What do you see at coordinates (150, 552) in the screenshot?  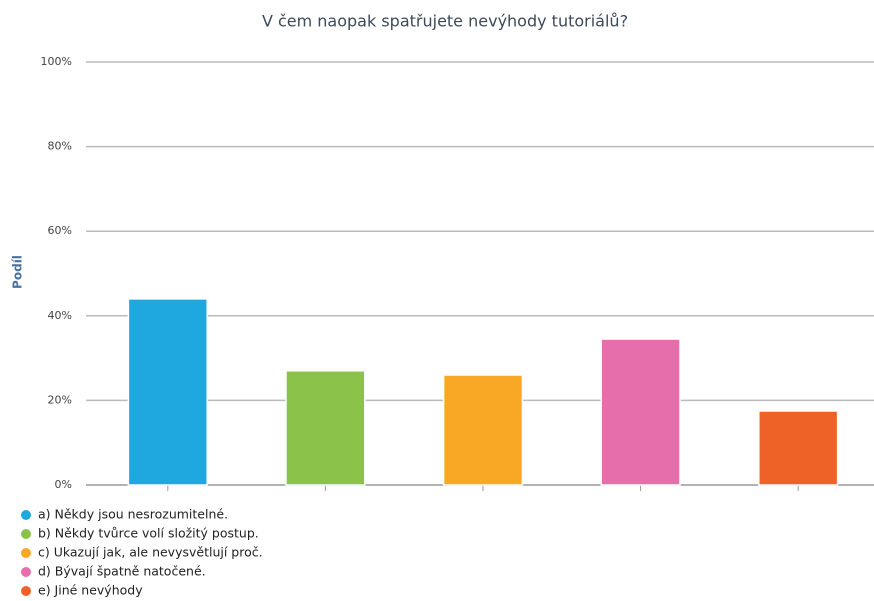 I see `legend-label: c) Ukazují jak, ale nevysvětlují proč.` at bounding box center [150, 552].